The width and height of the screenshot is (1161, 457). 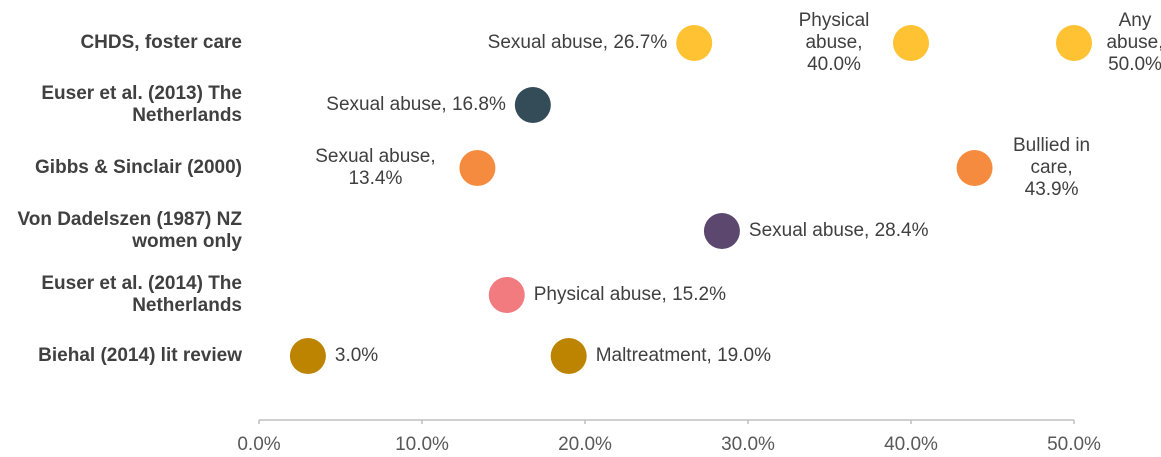 I want to click on x-tick-label: 10.0%, so click(x=422, y=444).